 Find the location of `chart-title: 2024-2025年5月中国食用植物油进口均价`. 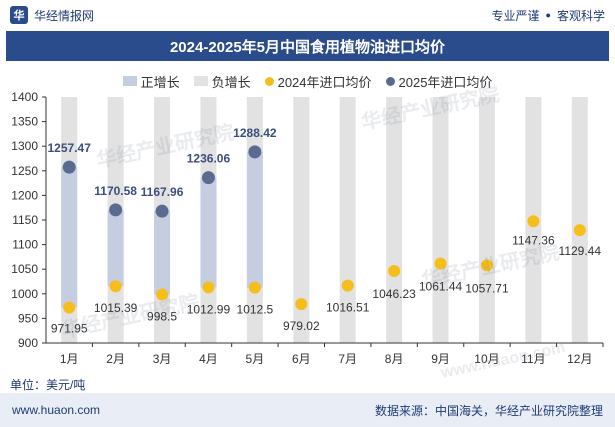

chart-title: 2024-2025年5月中国食用植物油进口均价 is located at coordinates (307, 46).